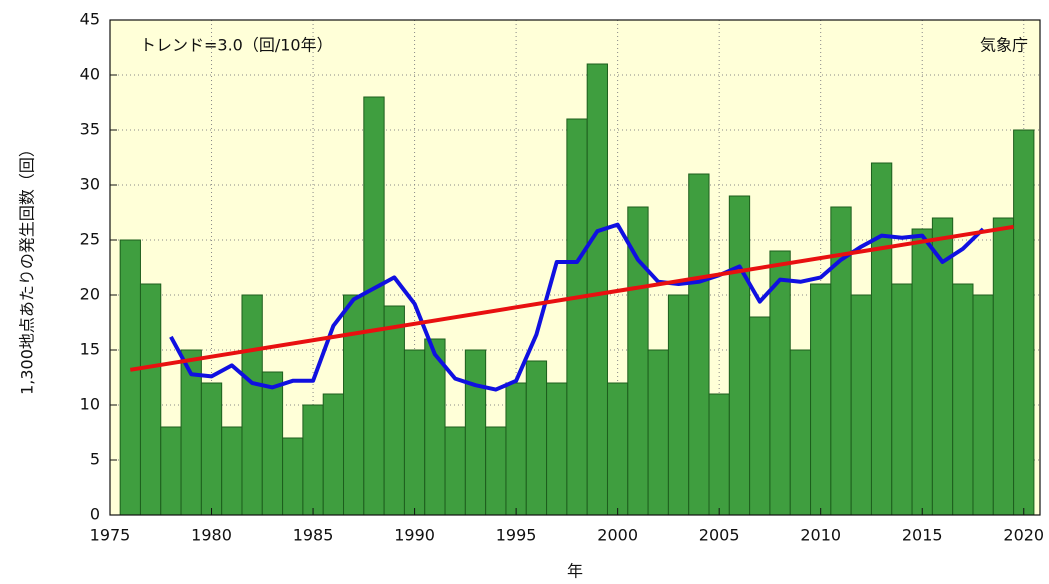  What do you see at coordinates (719, 535) in the screenshot?
I see `x-tick-label: 2005` at bounding box center [719, 535].